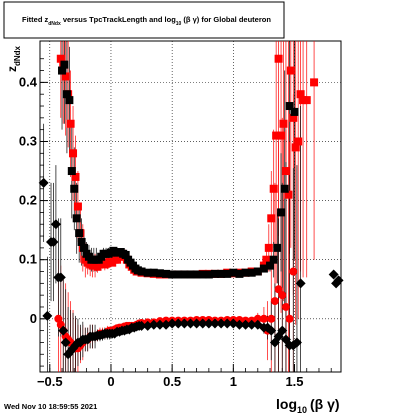 The height and width of the screenshot is (414, 400). Describe the element at coordinates (172, 381) in the screenshot. I see `x-tick-label: 0.5` at that location.